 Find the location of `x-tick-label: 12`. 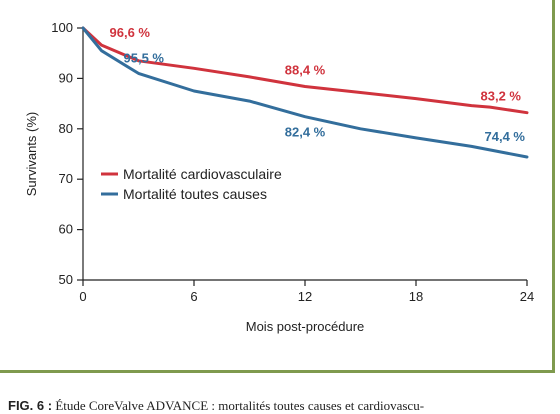

x-tick-label: 12 is located at coordinates (305, 296).